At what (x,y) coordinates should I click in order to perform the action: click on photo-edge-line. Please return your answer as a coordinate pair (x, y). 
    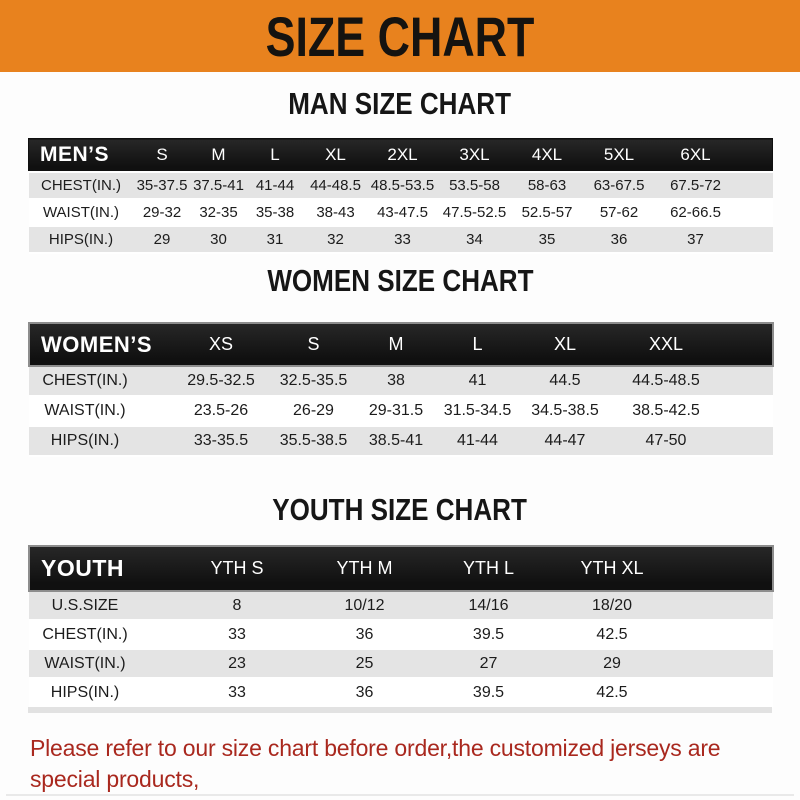
    Looking at the image, I should click on (400, 795).